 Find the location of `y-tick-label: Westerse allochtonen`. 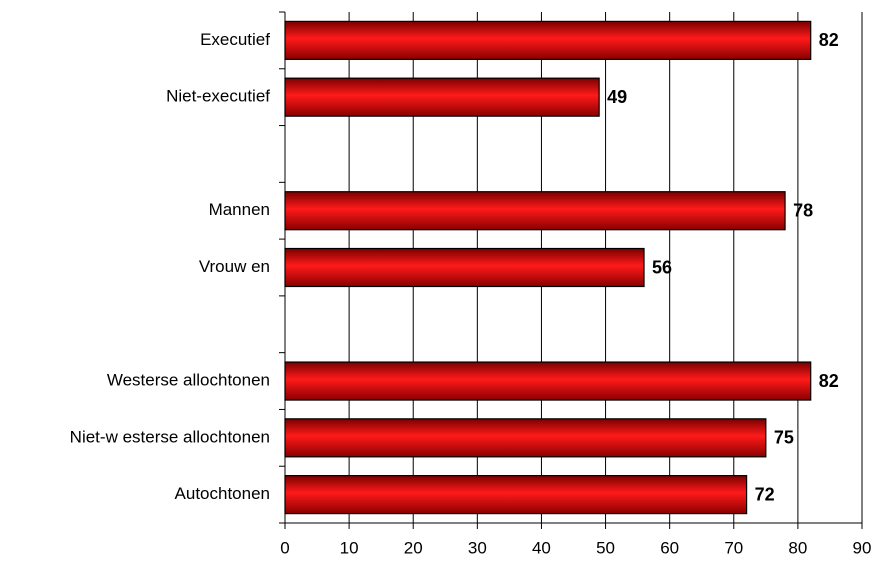

y-tick-label: Westerse allochtonen is located at coordinates (188, 380).